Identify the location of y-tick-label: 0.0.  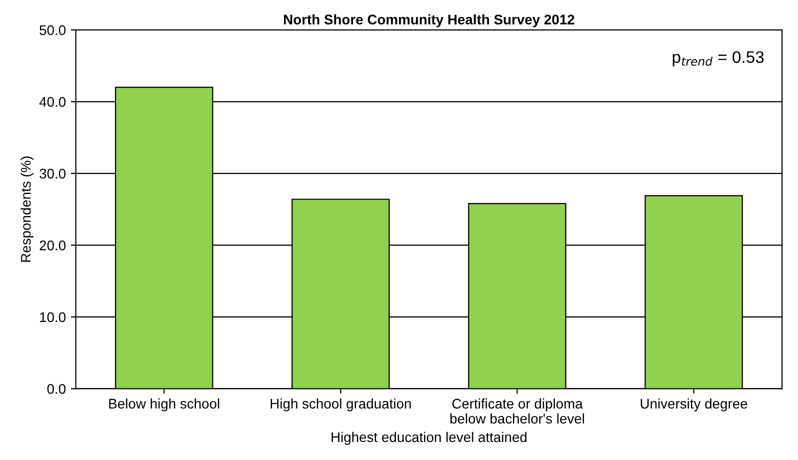
(56, 389).